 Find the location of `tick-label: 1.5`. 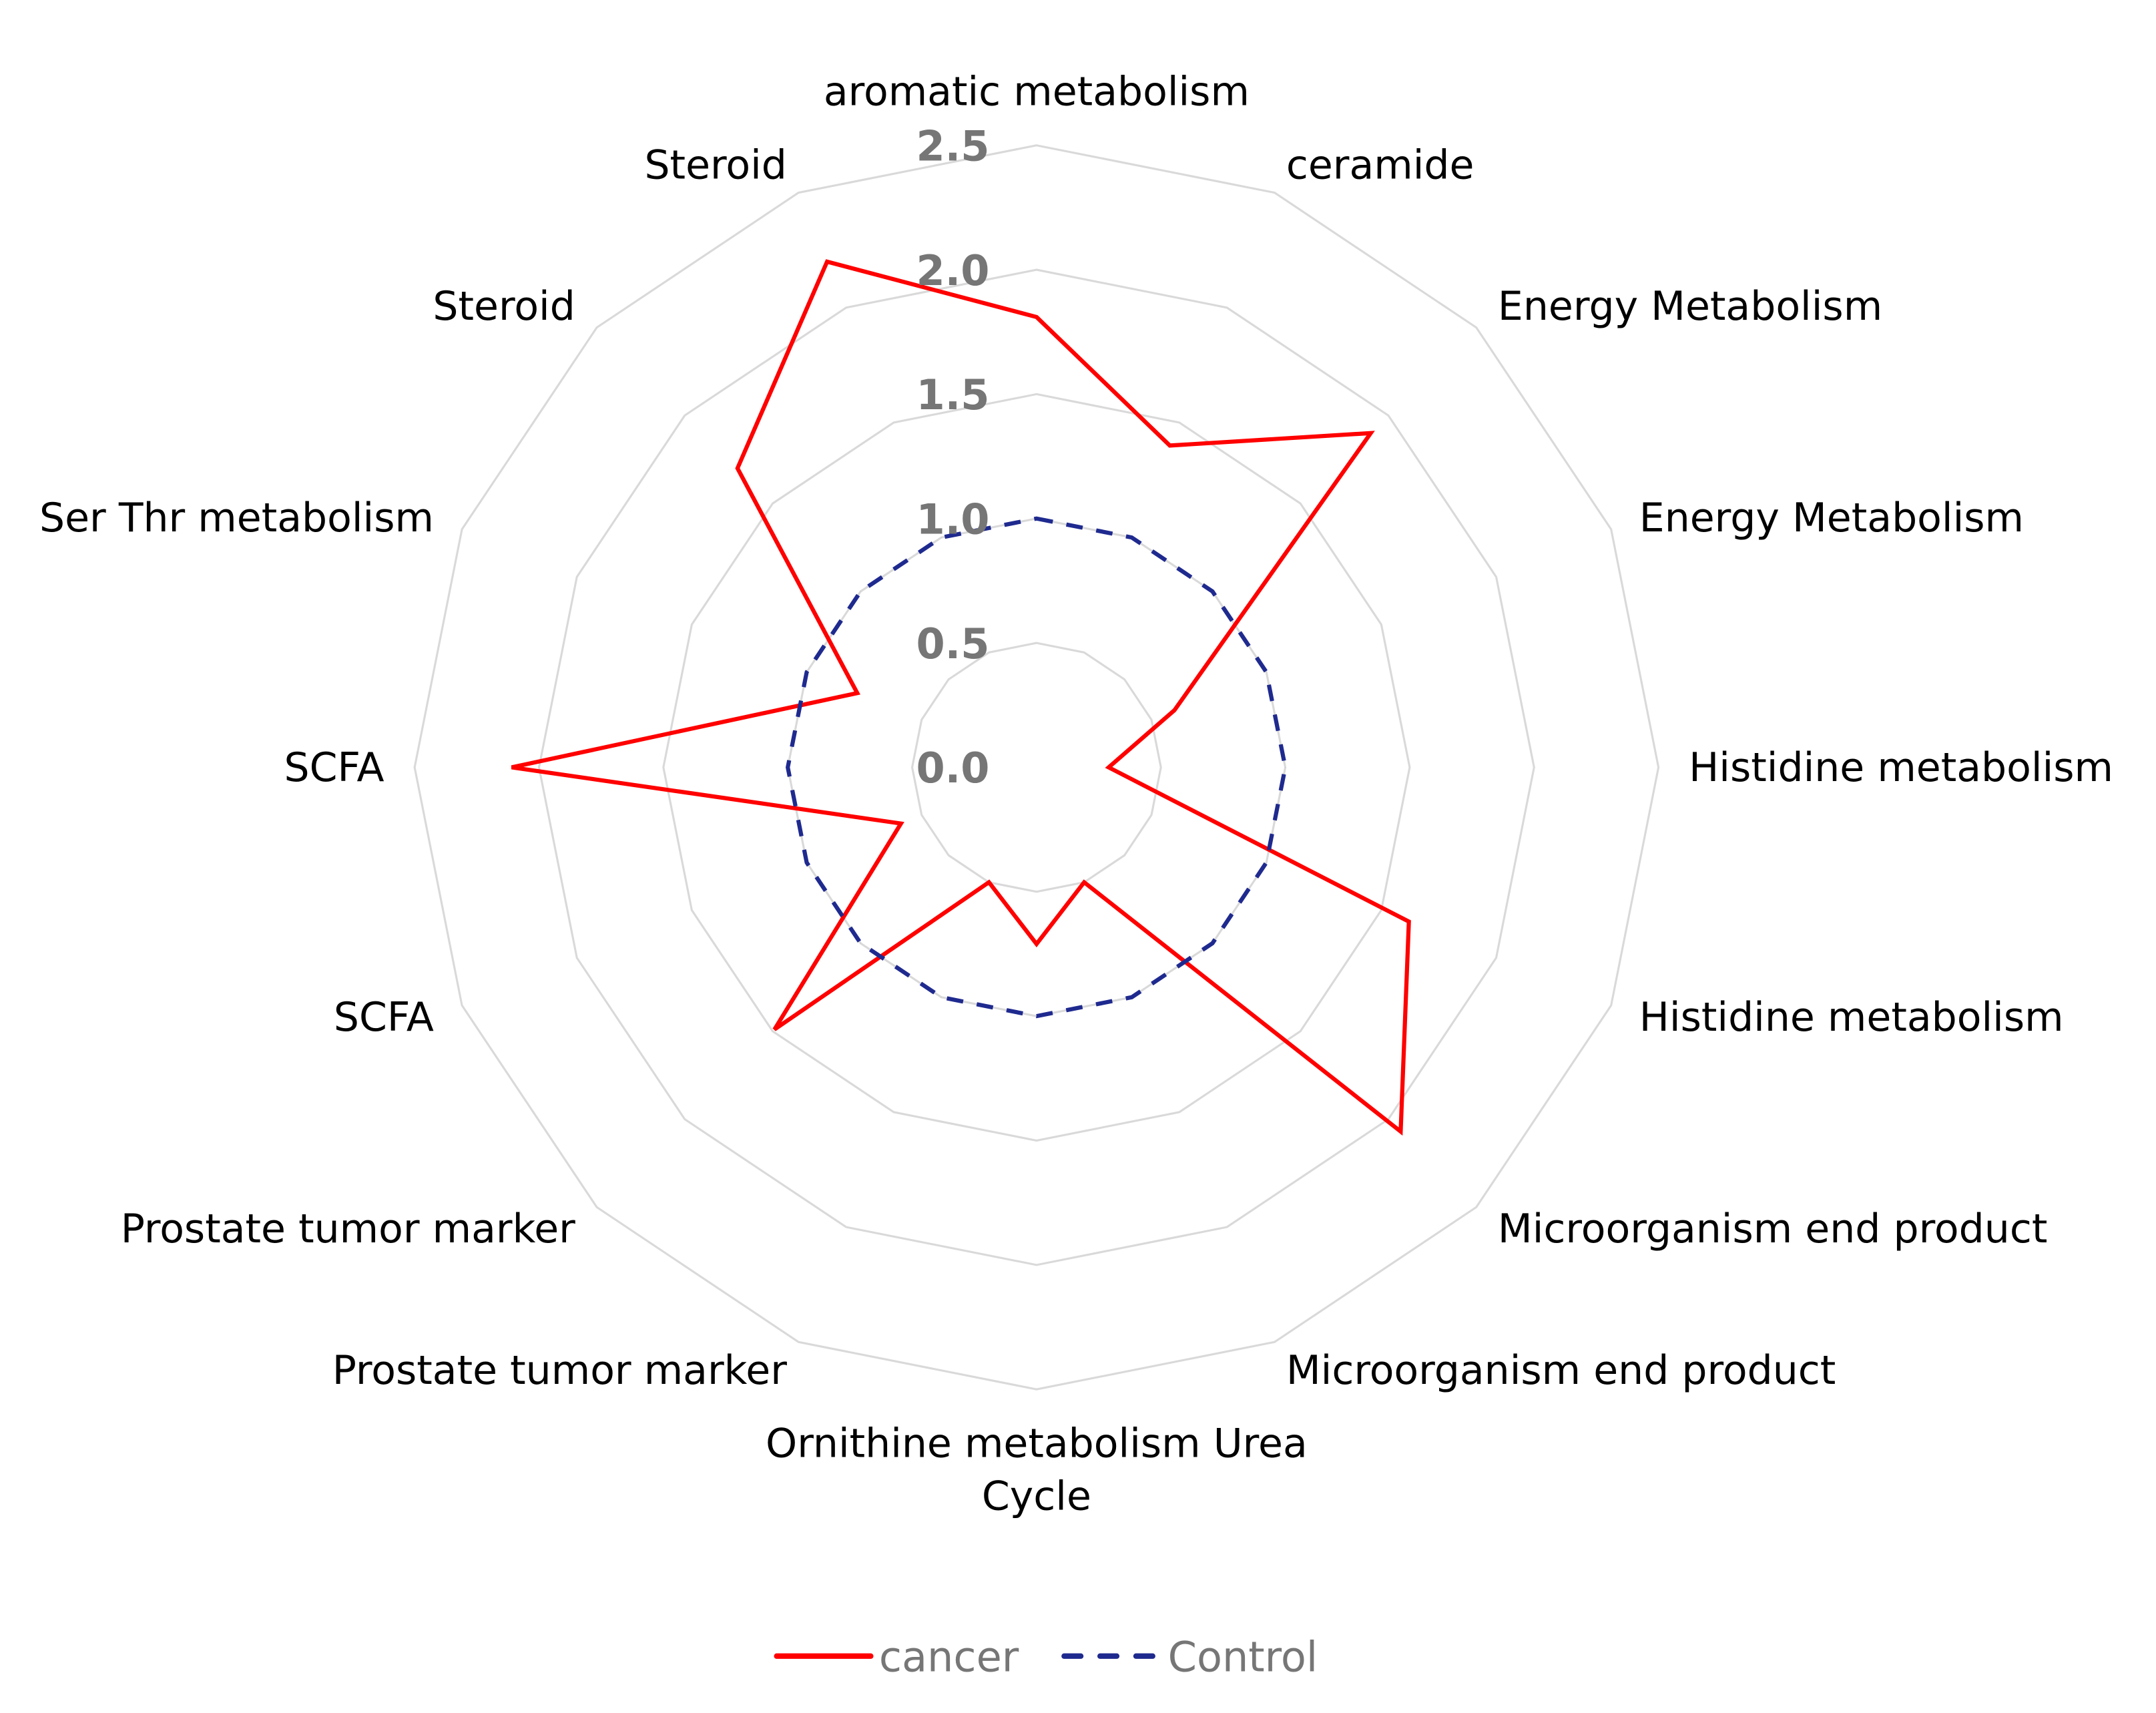

tick-label: 1.5 is located at coordinates (953, 395).